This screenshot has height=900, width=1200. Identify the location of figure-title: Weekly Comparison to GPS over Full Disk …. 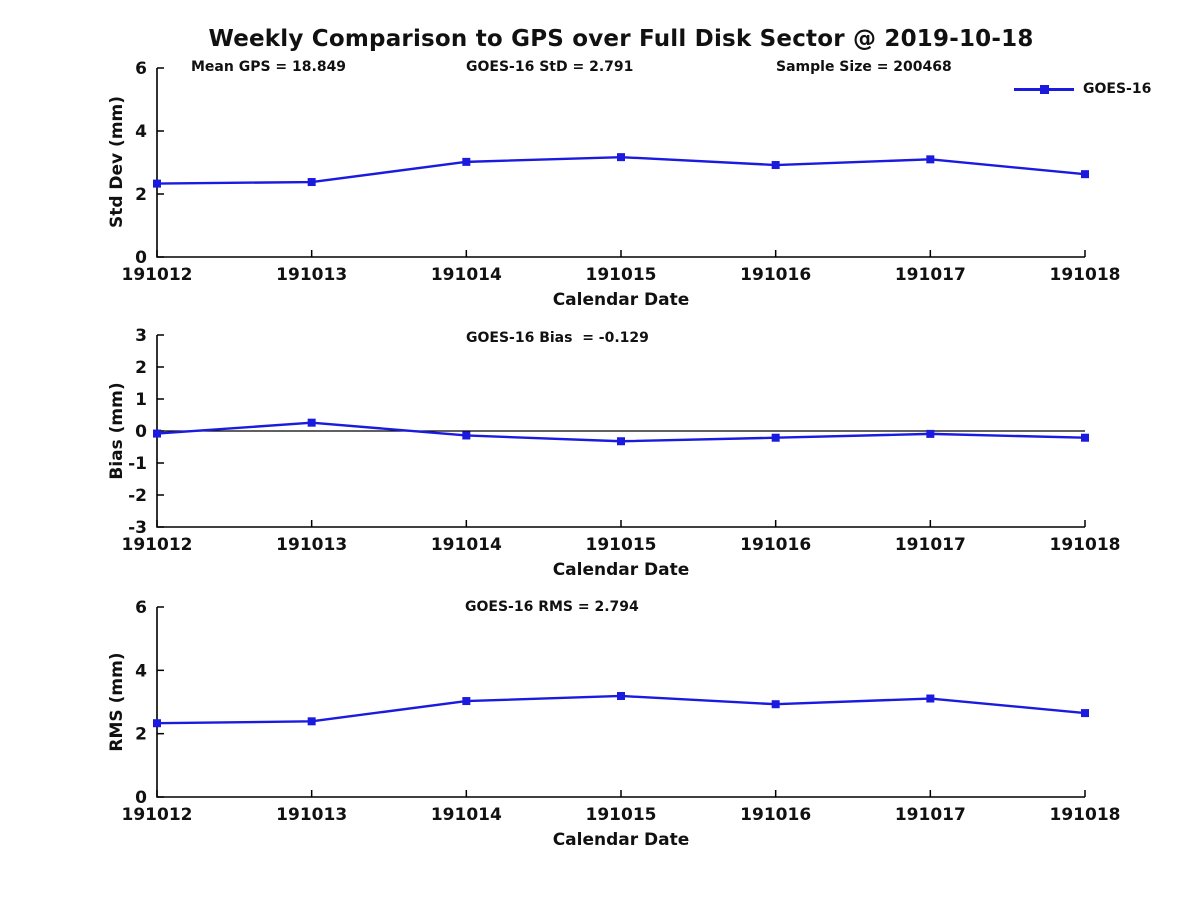
(621, 39).